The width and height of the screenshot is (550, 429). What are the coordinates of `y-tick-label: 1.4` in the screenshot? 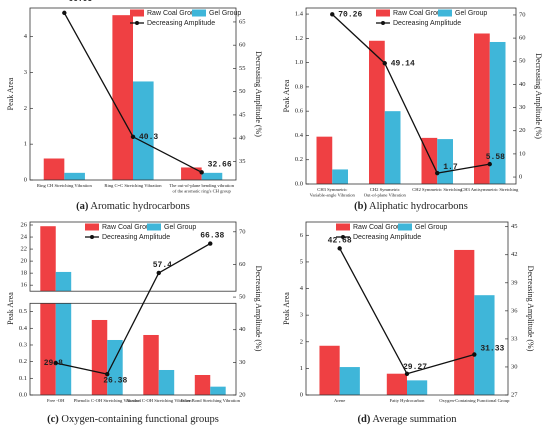 It's located at (299, 14).